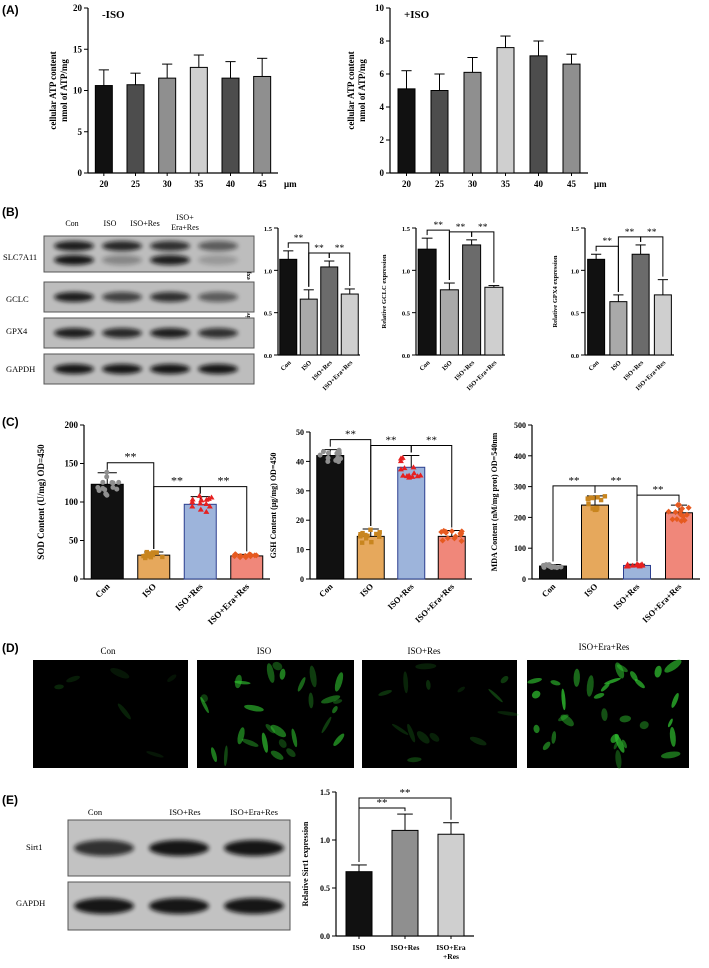 This screenshot has height=968, width=709. What do you see at coordinates (113, 15) in the screenshot?
I see `chart-title: -ISO` at bounding box center [113, 15].